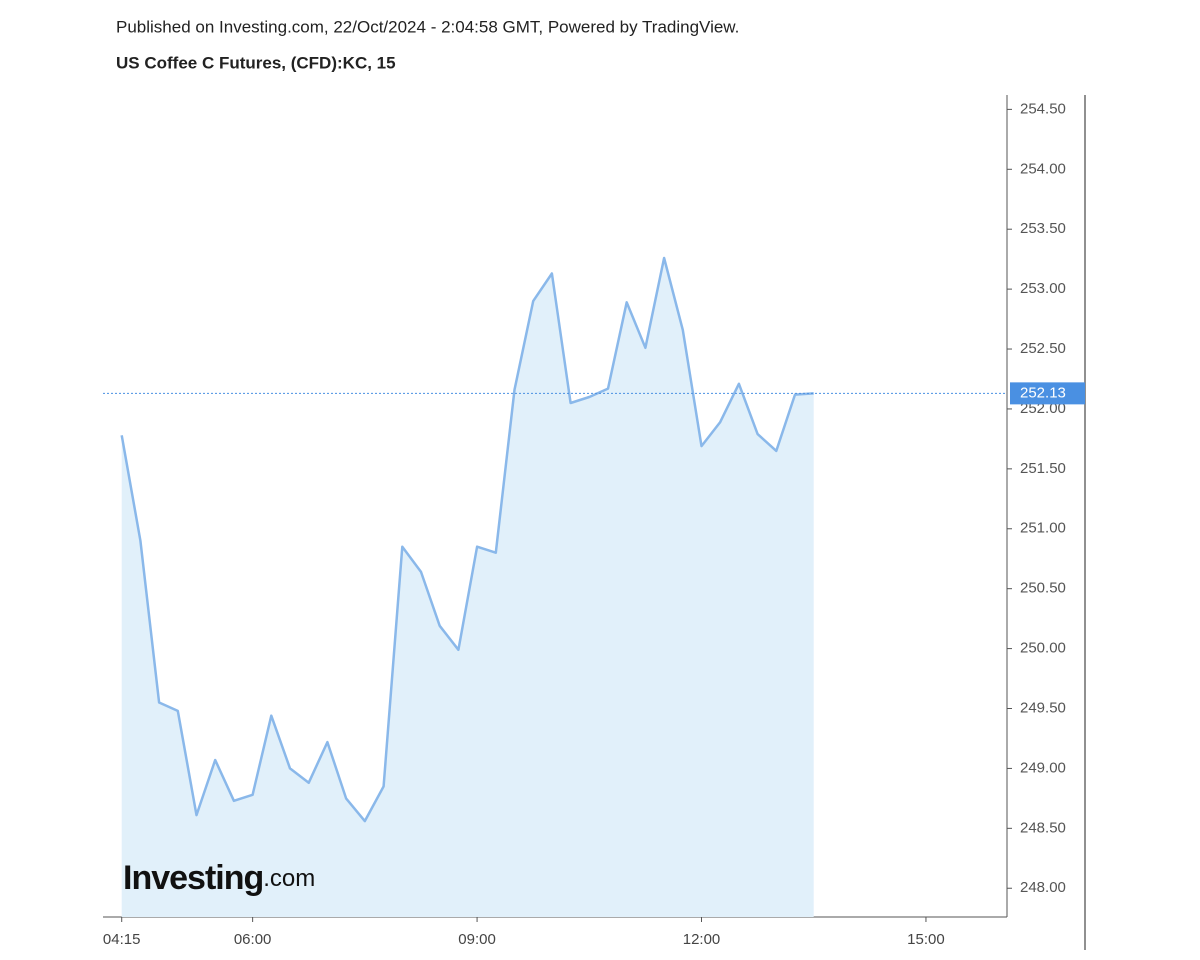 The image size is (1200, 960). I want to click on y-tick-label: 254.00, so click(1043, 168).